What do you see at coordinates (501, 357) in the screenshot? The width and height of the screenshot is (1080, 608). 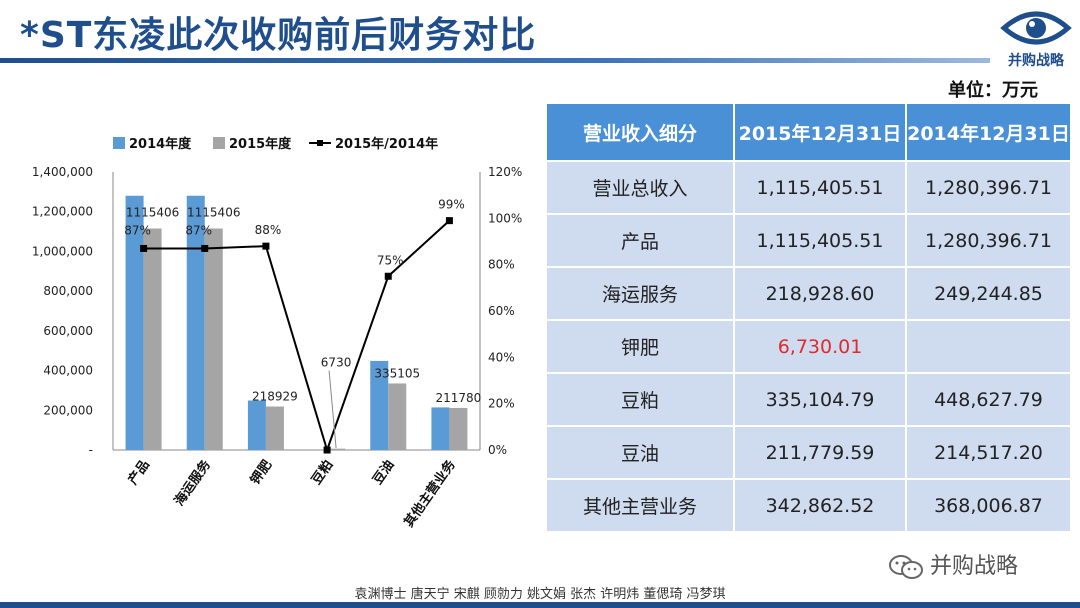 I see `y-right-tick-label: 40%` at bounding box center [501, 357].